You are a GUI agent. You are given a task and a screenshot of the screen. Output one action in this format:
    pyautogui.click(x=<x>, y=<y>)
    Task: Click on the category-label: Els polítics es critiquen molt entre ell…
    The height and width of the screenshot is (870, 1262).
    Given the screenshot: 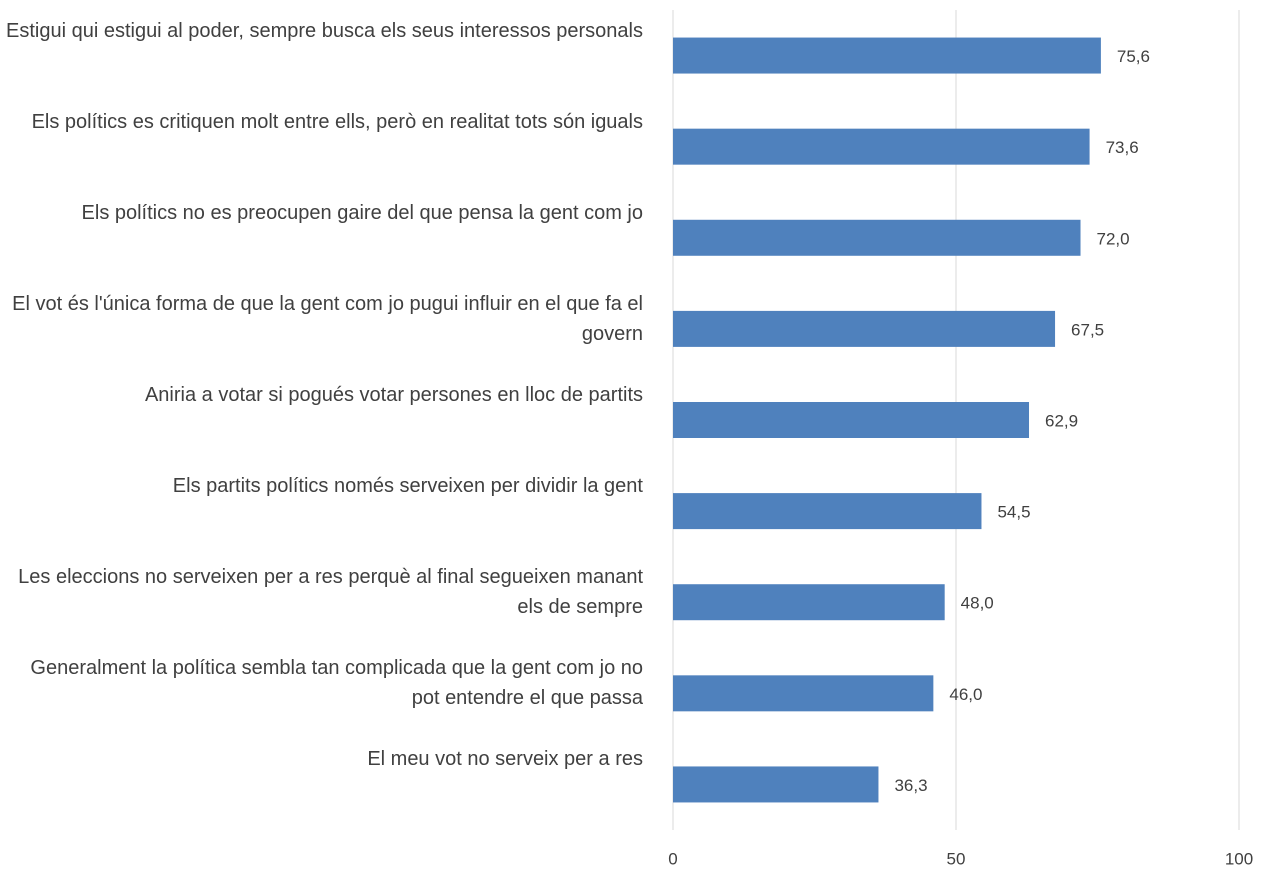 What is the action you would take?
    pyautogui.click(x=337, y=121)
    